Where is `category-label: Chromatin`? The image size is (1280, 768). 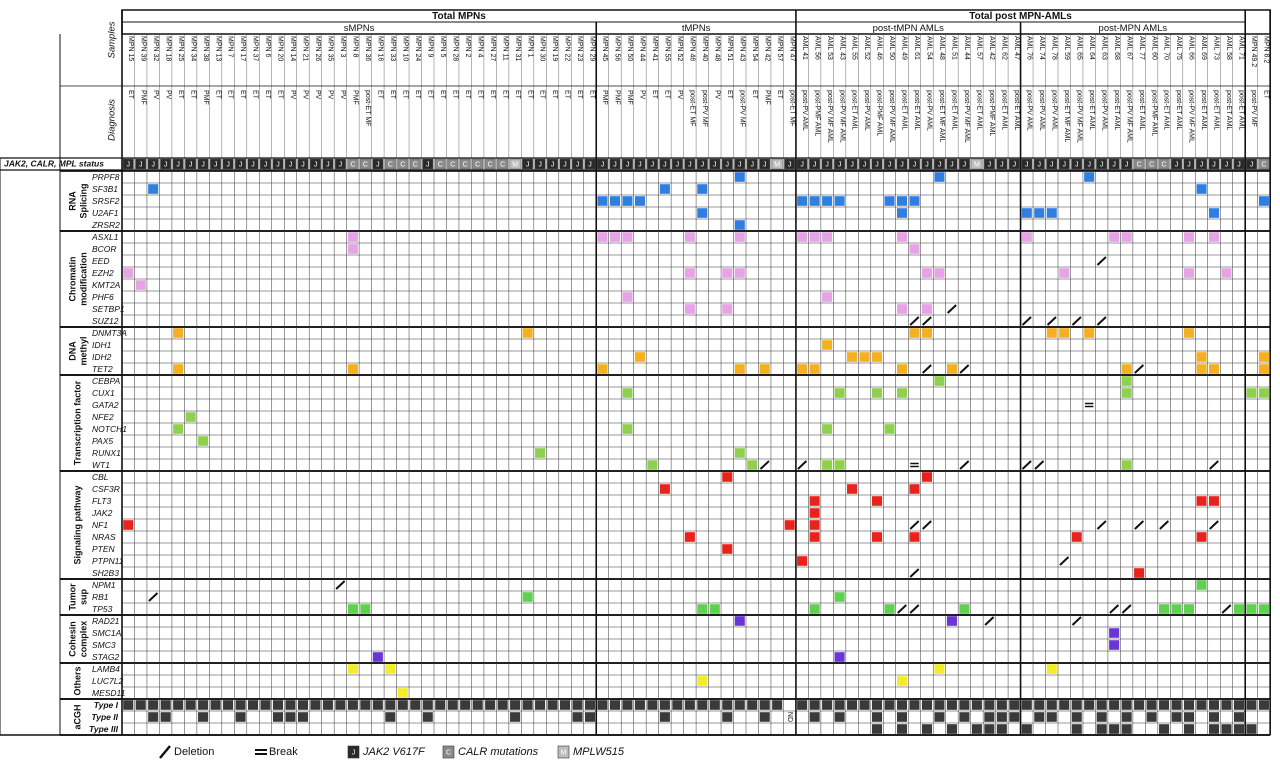
category-label: Chromatin is located at coordinates (72, 279).